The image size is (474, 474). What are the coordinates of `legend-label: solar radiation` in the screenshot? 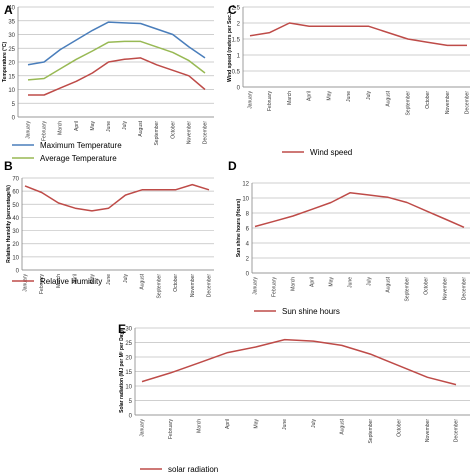 It's located at (193, 469).